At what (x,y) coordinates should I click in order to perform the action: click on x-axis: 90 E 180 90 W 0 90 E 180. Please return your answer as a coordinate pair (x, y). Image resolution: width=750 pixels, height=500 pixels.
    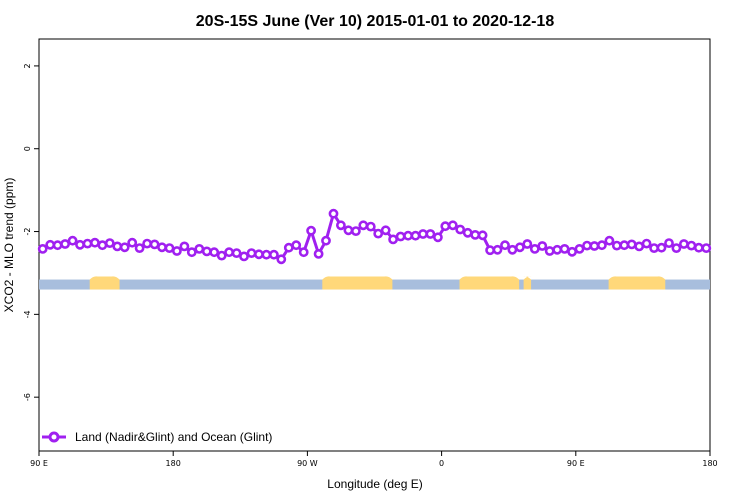
    Looking at the image, I should click on (374, 459).